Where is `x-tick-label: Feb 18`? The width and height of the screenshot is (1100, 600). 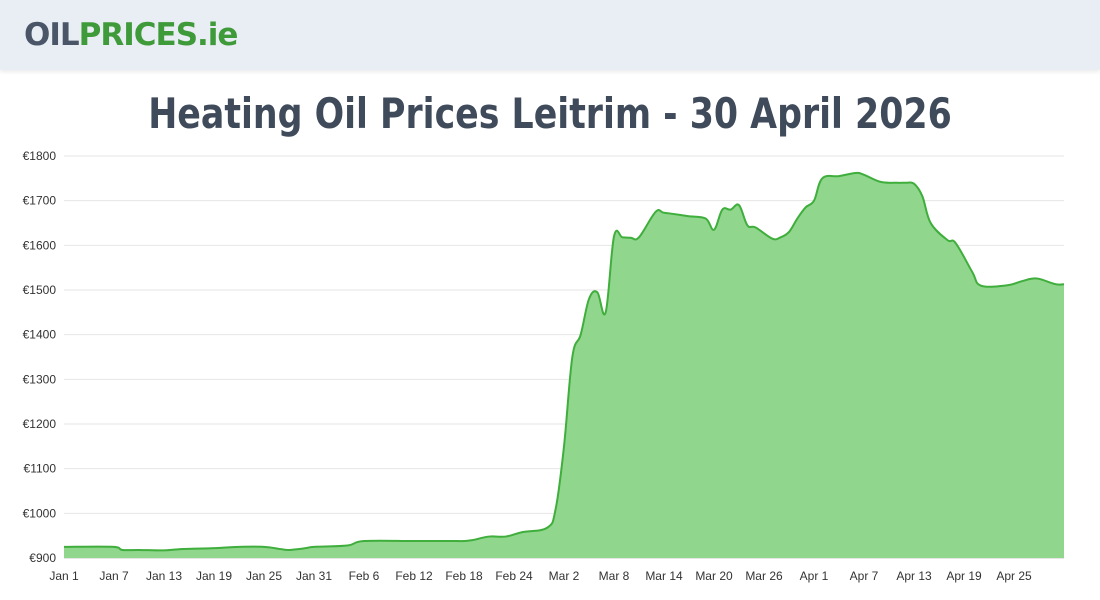 x-tick-label: Feb 18 is located at coordinates (464, 576).